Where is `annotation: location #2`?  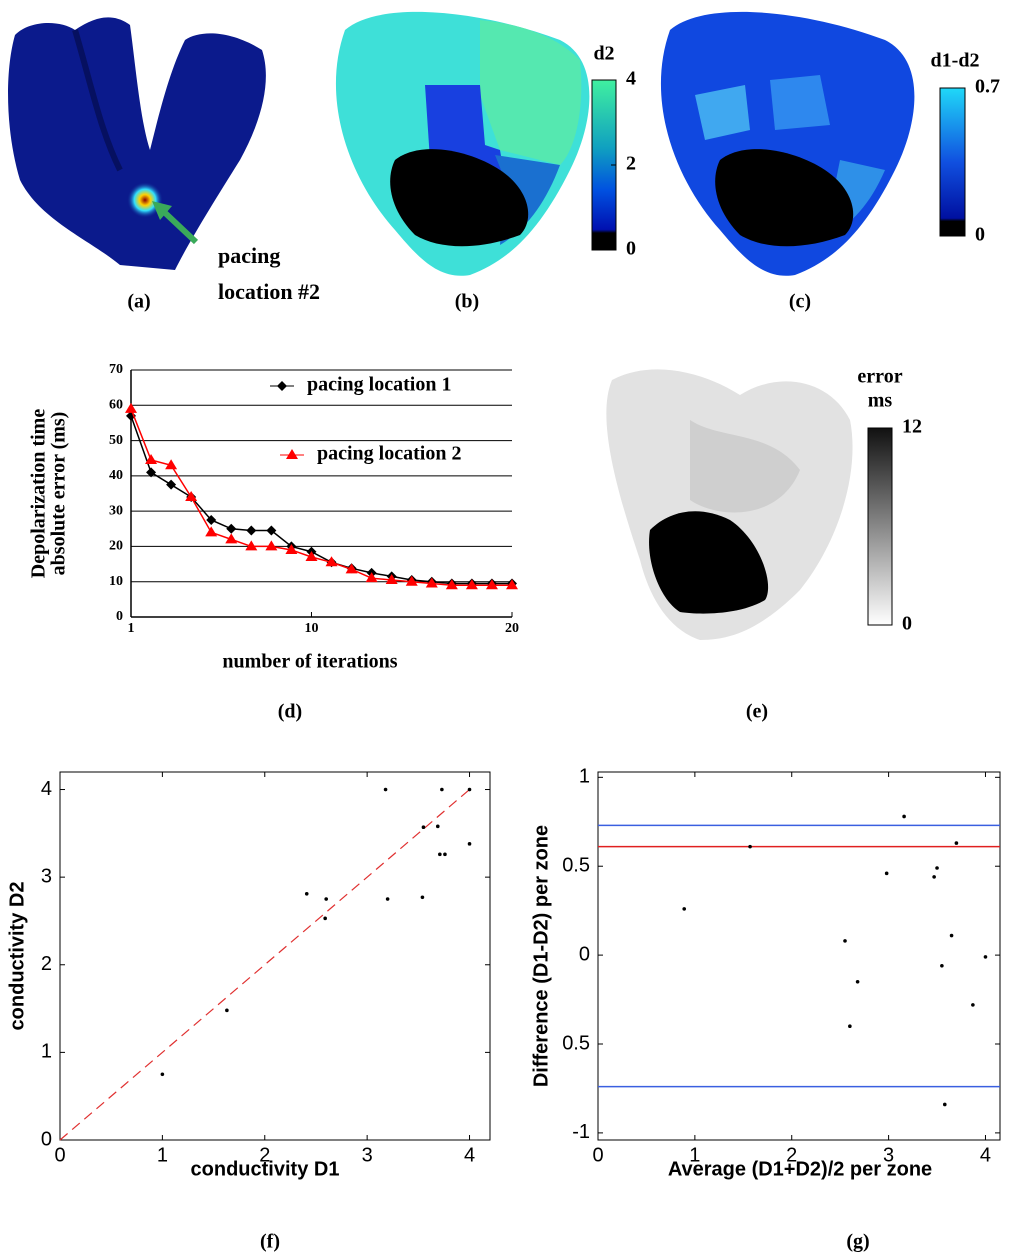 annotation: location #2 is located at coordinates (269, 291).